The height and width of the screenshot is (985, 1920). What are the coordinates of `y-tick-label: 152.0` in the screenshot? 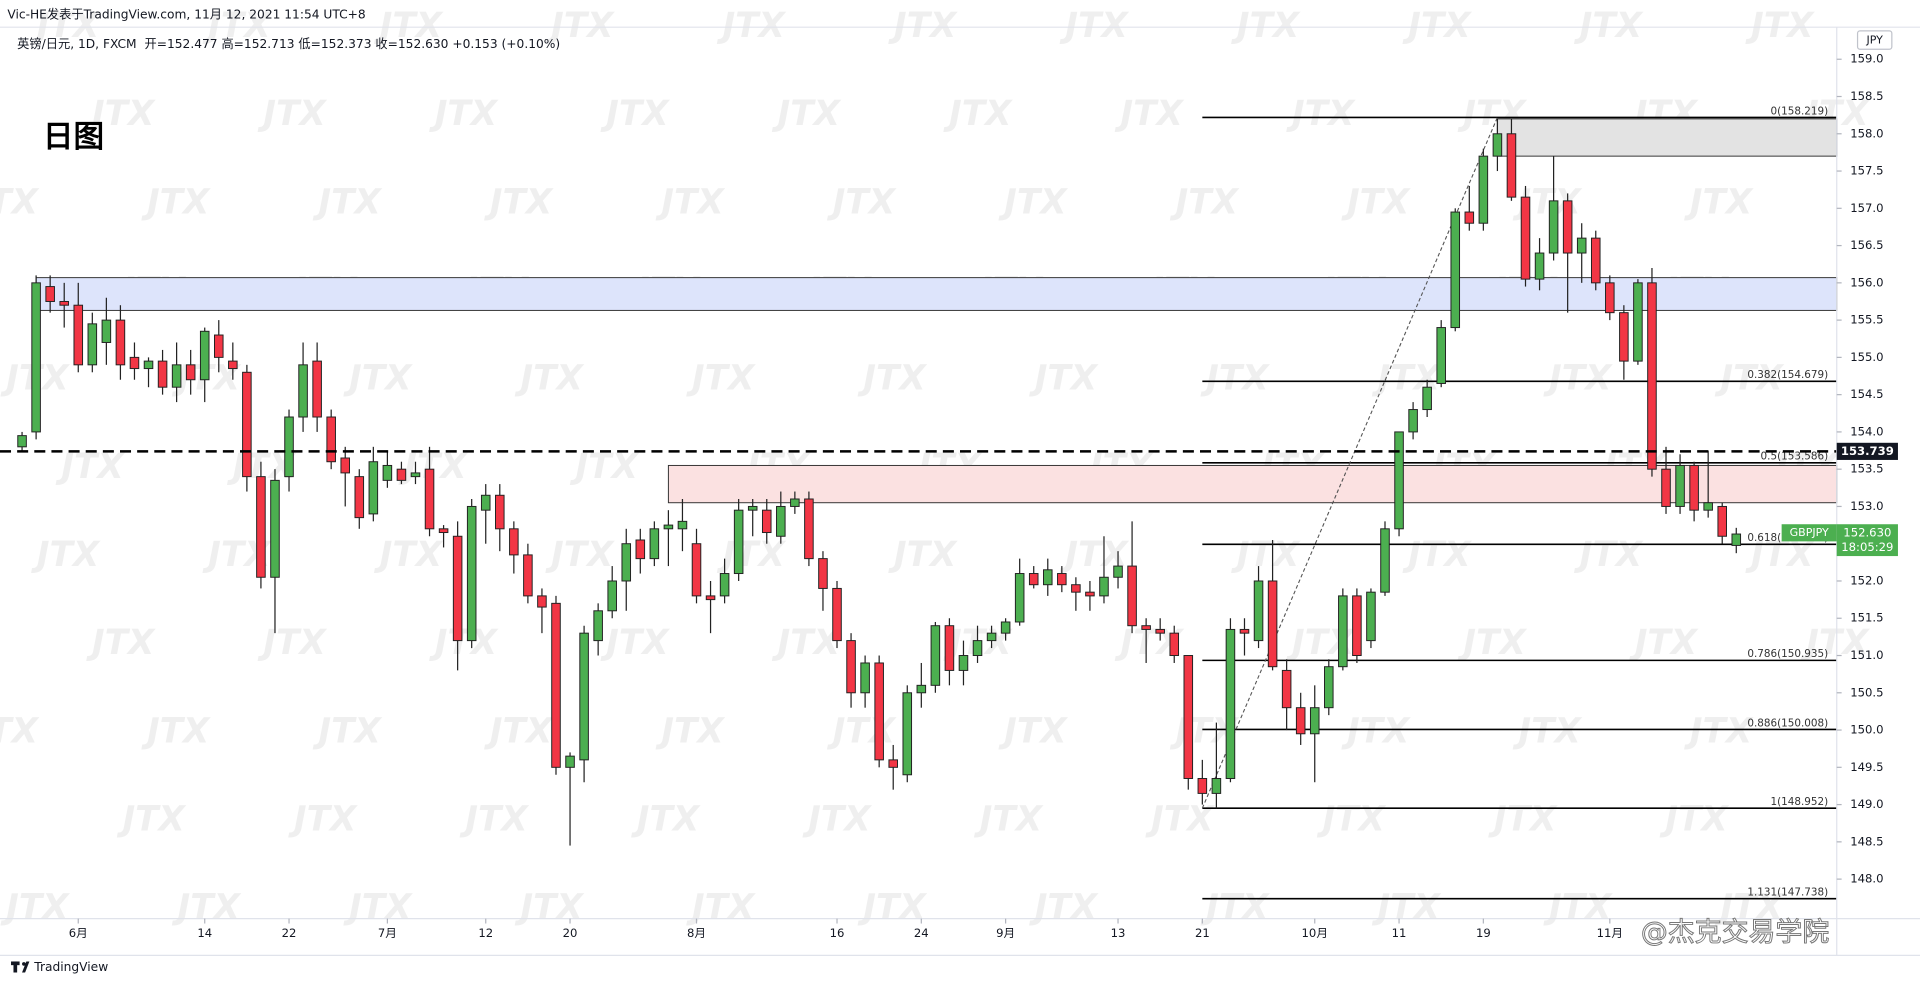 It's located at (1866, 580).